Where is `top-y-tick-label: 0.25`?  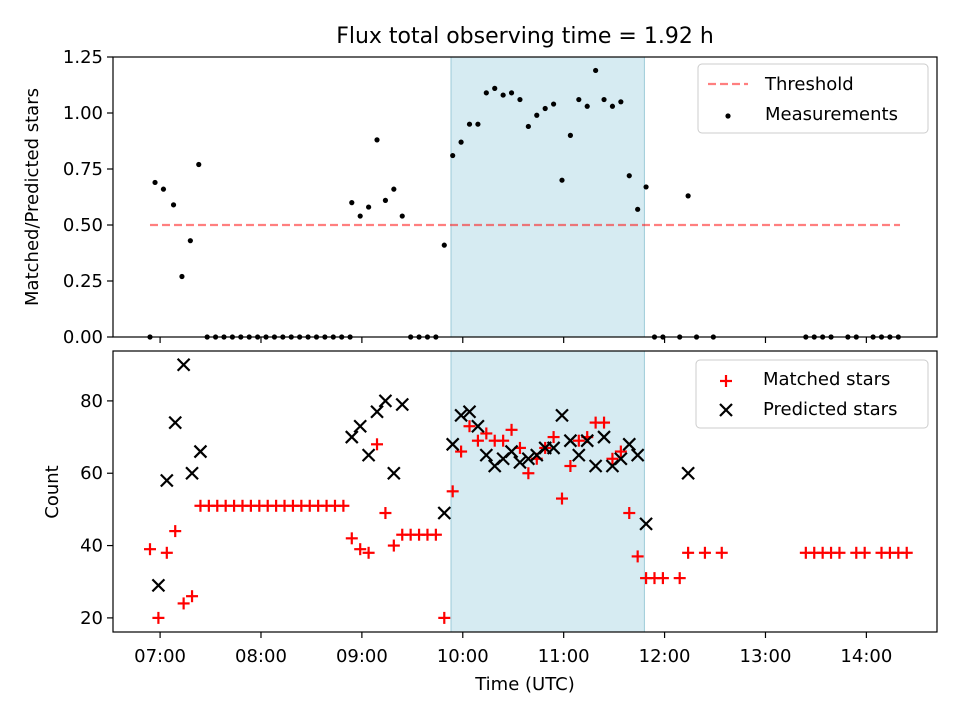 top-y-tick-label: 0.25 is located at coordinates (83, 281).